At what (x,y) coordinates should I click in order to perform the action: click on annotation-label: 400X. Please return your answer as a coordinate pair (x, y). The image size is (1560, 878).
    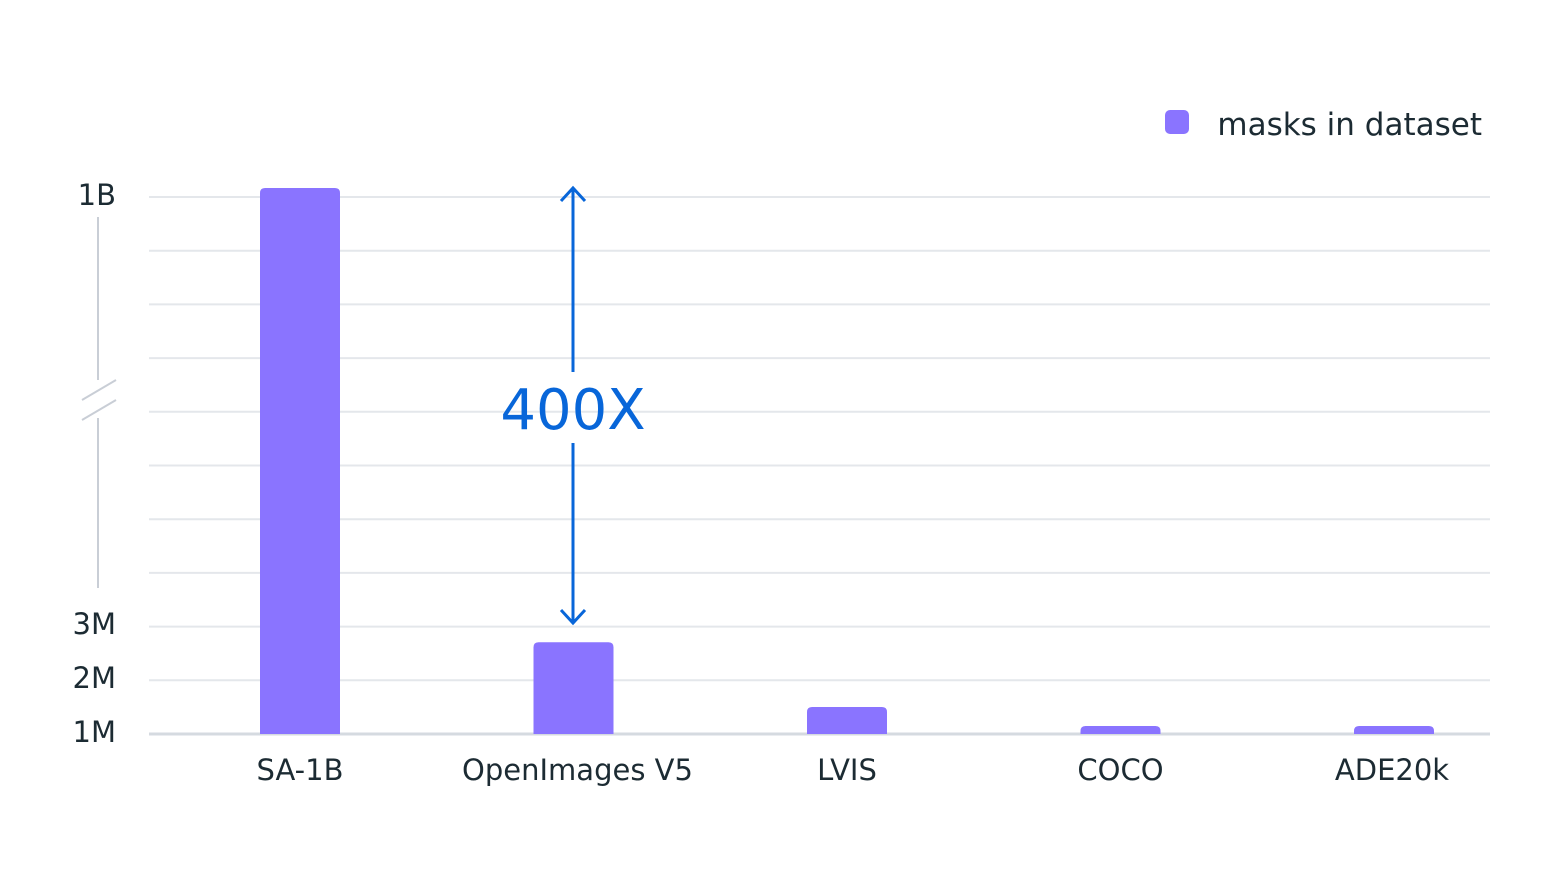
    Looking at the image, I should click on (572, 410).